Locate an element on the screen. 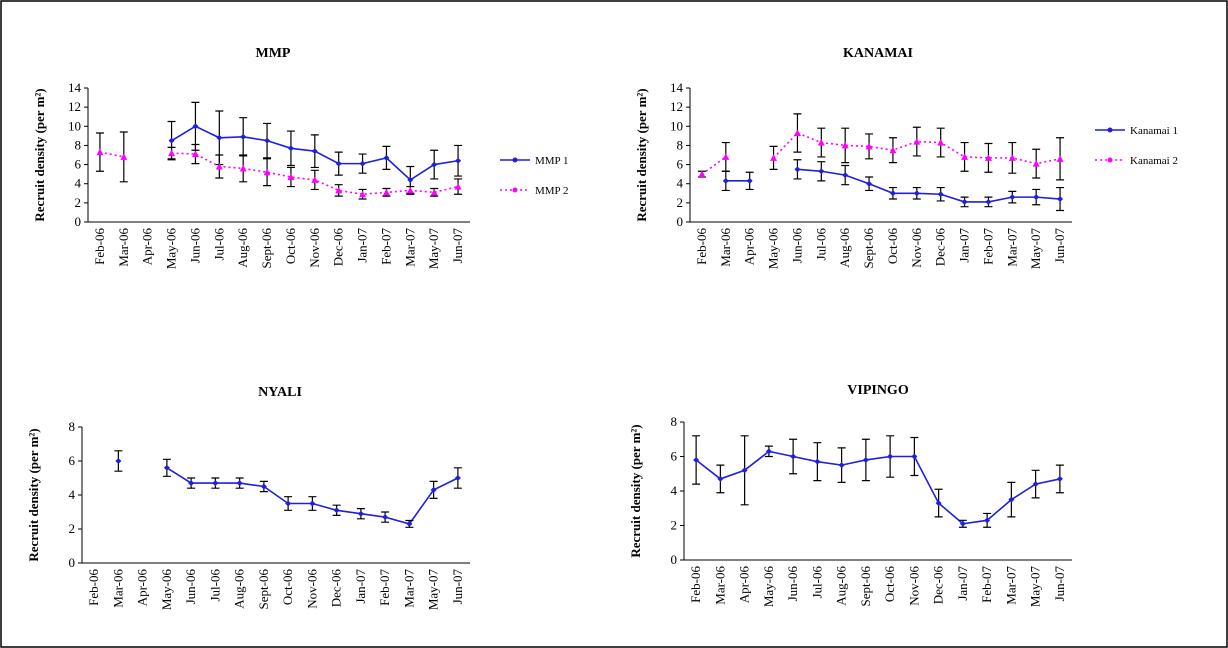 Image resolution: width=1228 pixels, height=648 pixels. legend-marker is located at coordinates (1110, 130).